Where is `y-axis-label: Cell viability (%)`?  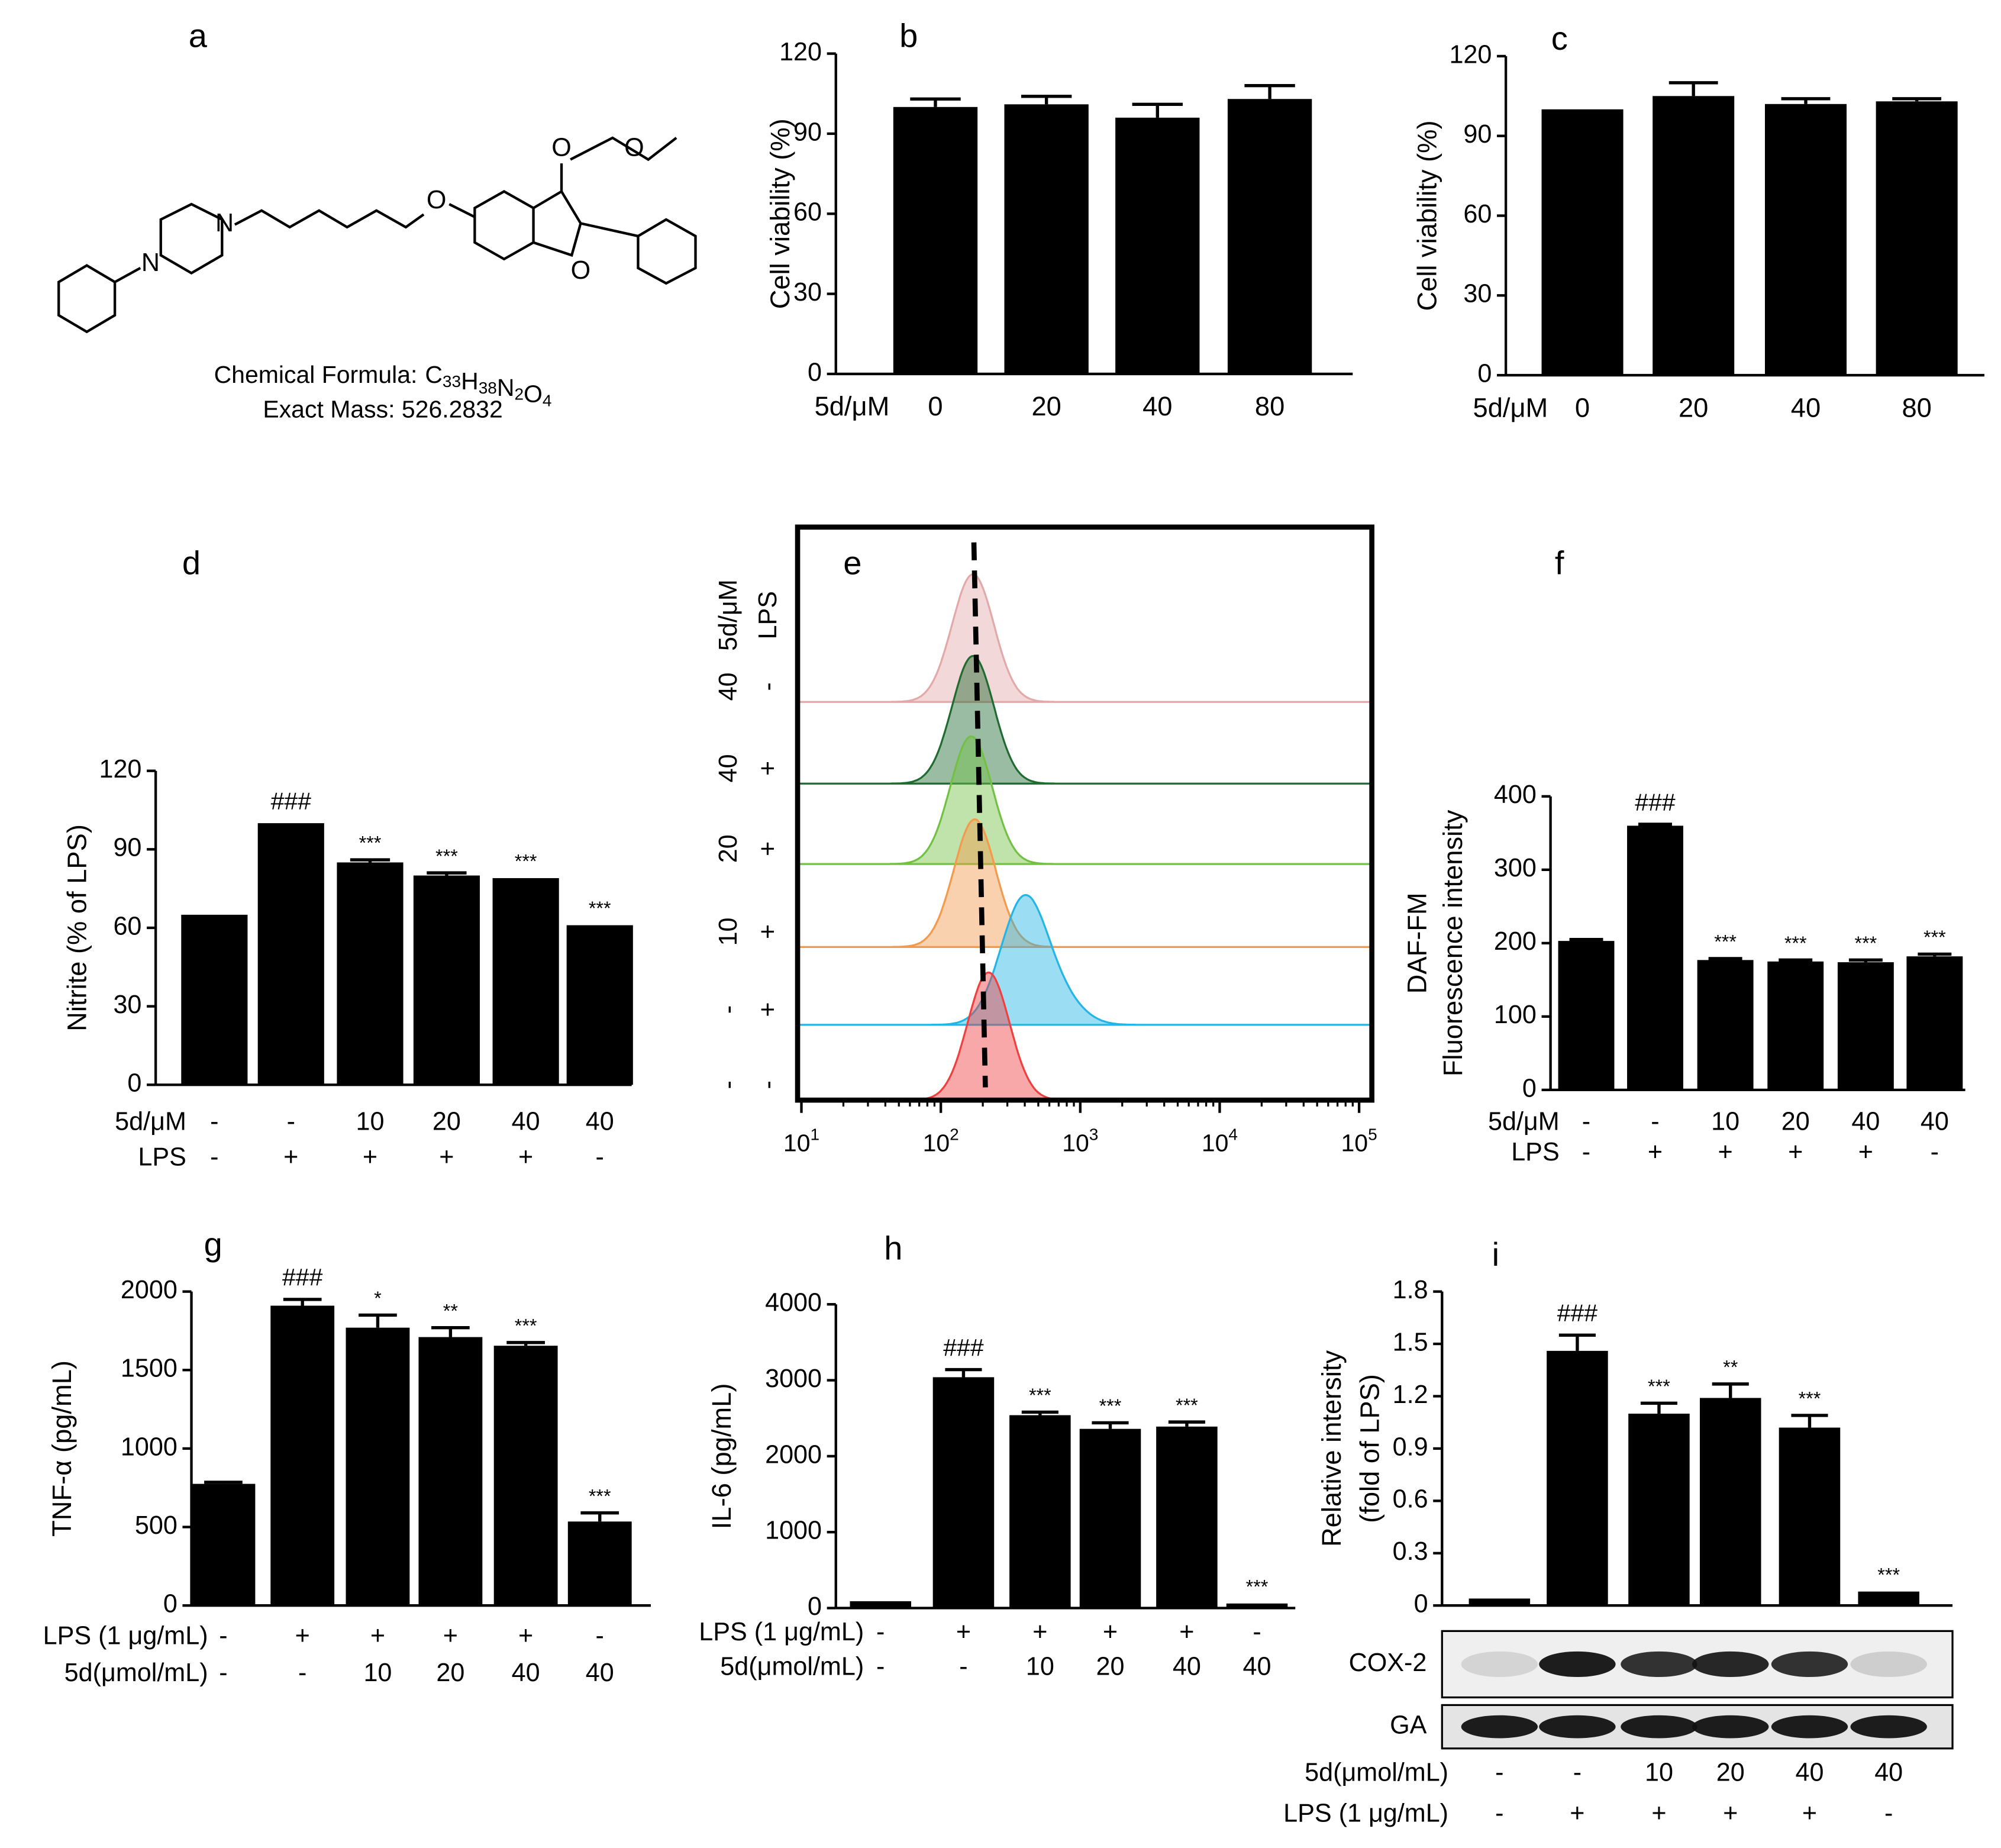 y-axis-label: Cell viability (%) is located at coordinates (1427, 215).